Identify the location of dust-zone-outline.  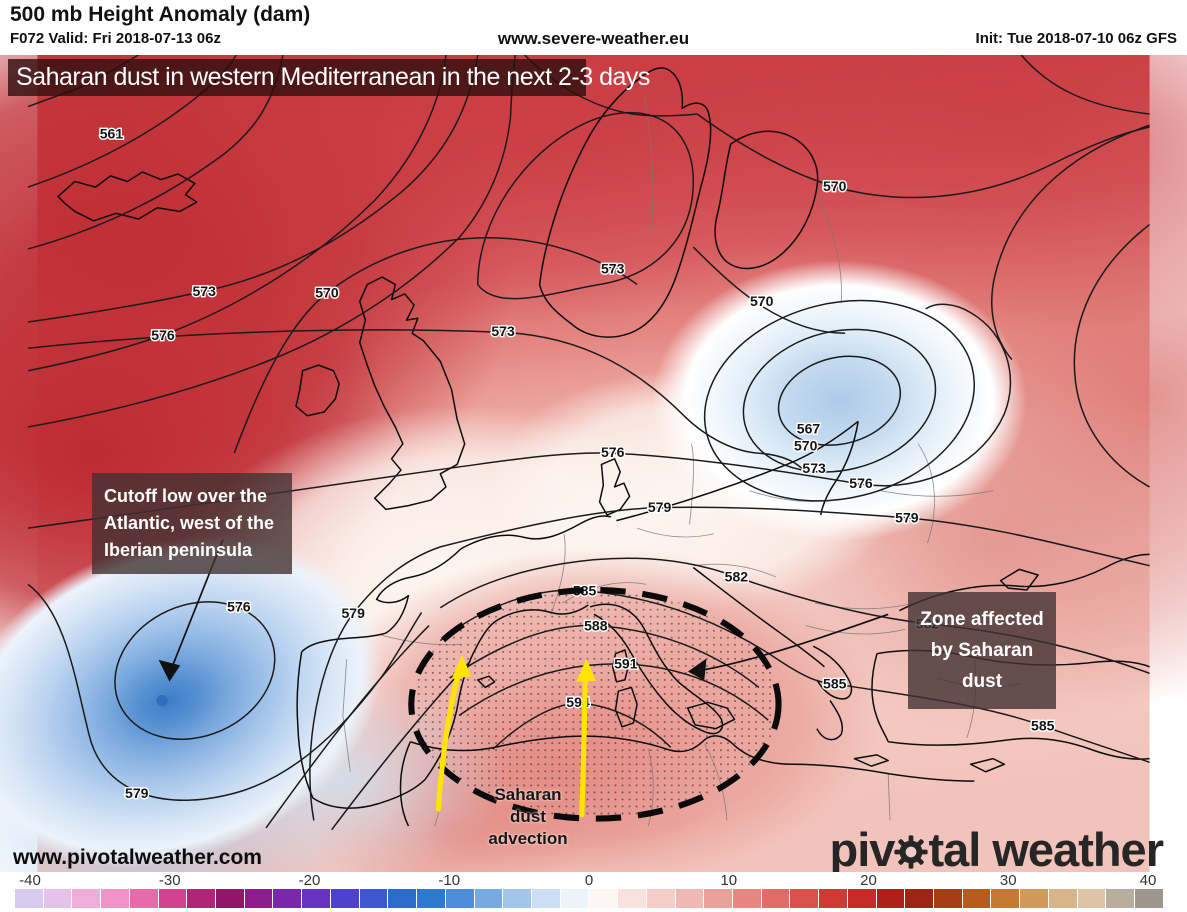
(595, 704).